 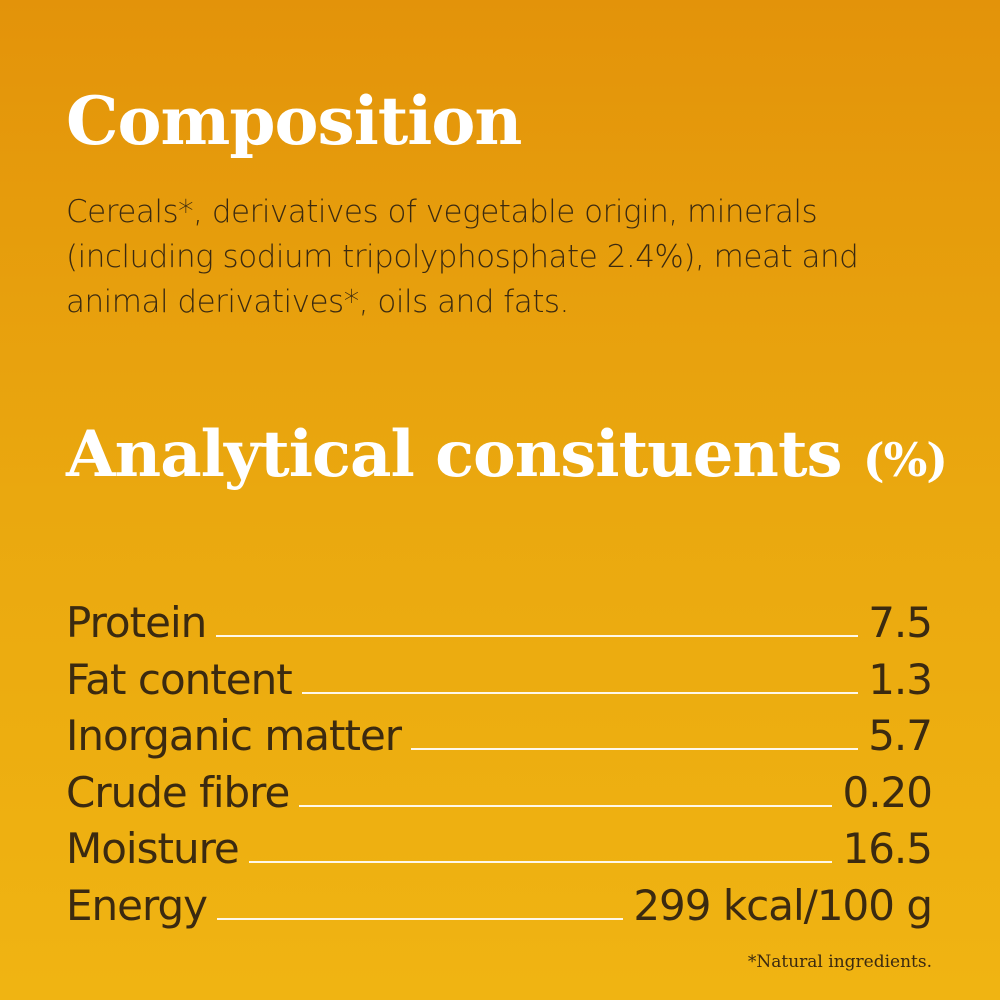 What do you see at coordinates (153, 848) in the screenshot?
I see `row-label: Moisture` at bounding box center [153, 848].